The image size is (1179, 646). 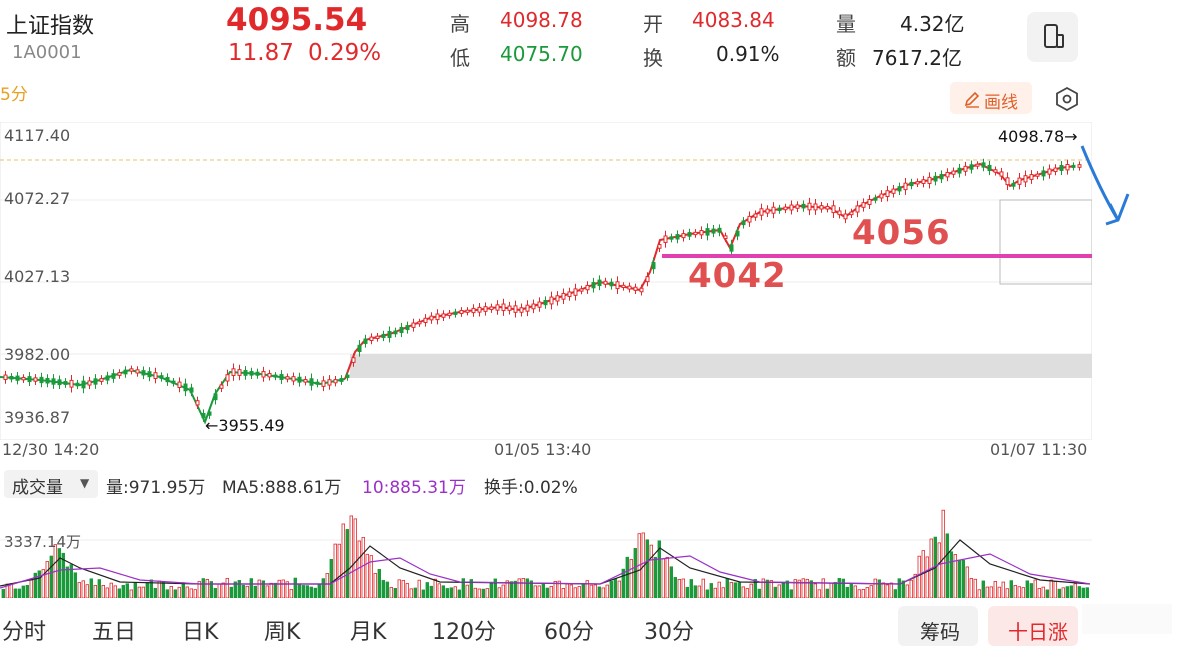 What do you see at coordinates (1033, 626) in the screenshot?
I see `ten-day-button` at bounding box center [1033, 626].